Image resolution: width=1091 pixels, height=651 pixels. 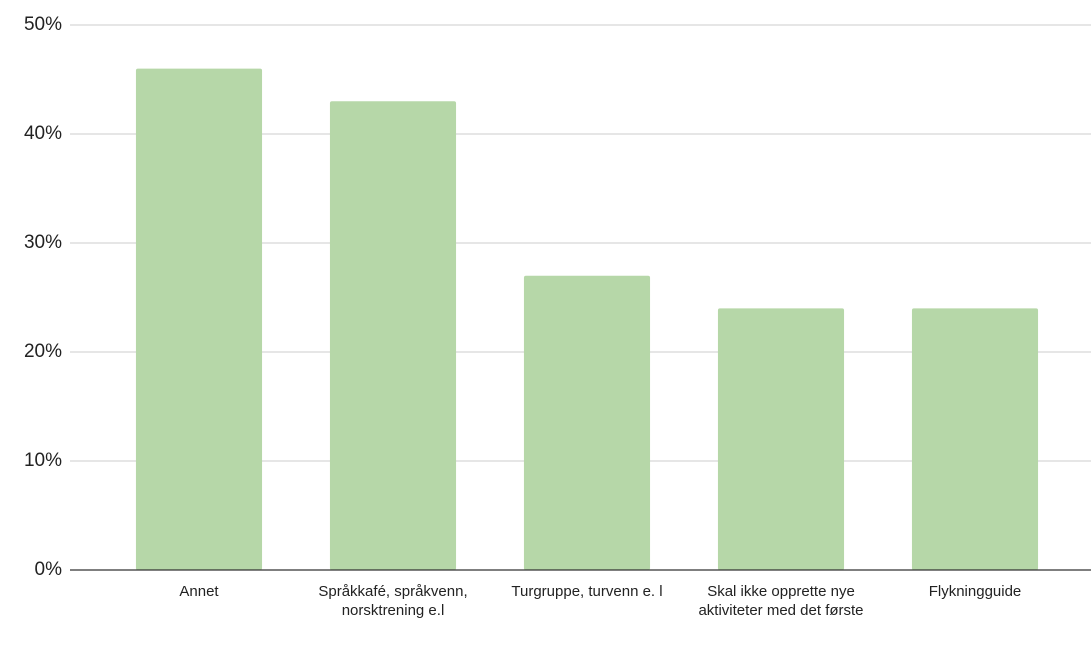 I want to click on y-tick-label: 50%, so click(x=43, y=24).